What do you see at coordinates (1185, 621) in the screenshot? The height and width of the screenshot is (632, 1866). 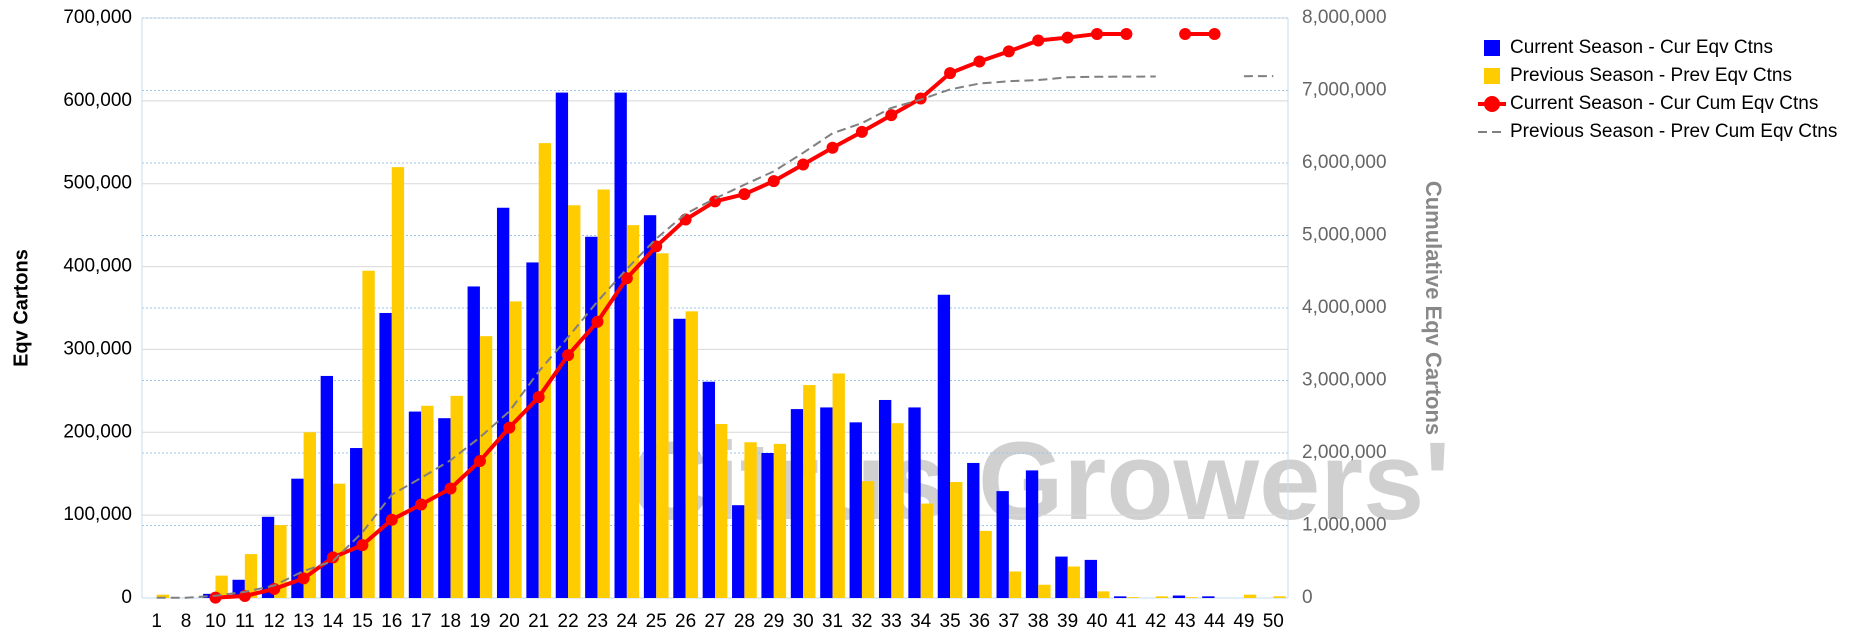 I see `x-tick-label: 43` at bounding box center [1185, 621].